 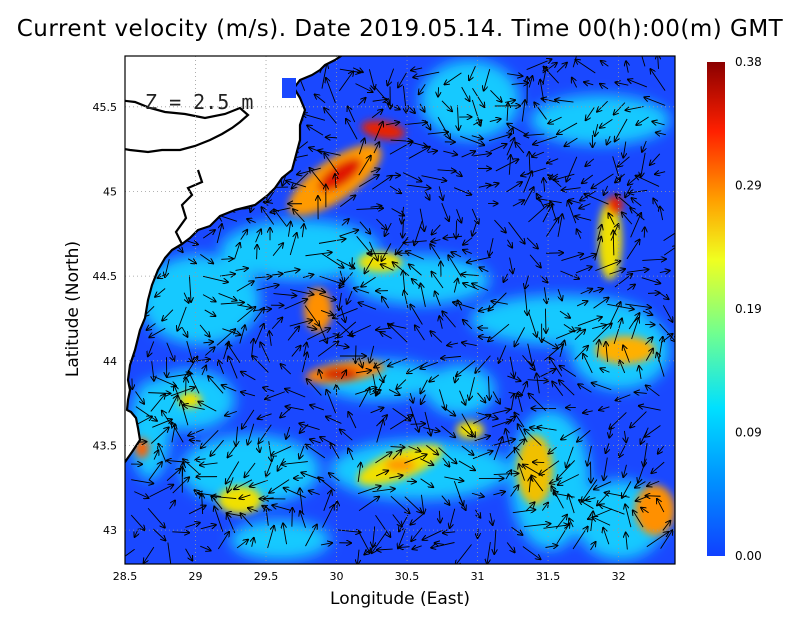 I want to click on colorbar-tick-labels: 0.00 0.09 0.19 0.29 0.38, so click(x=748, y=309).